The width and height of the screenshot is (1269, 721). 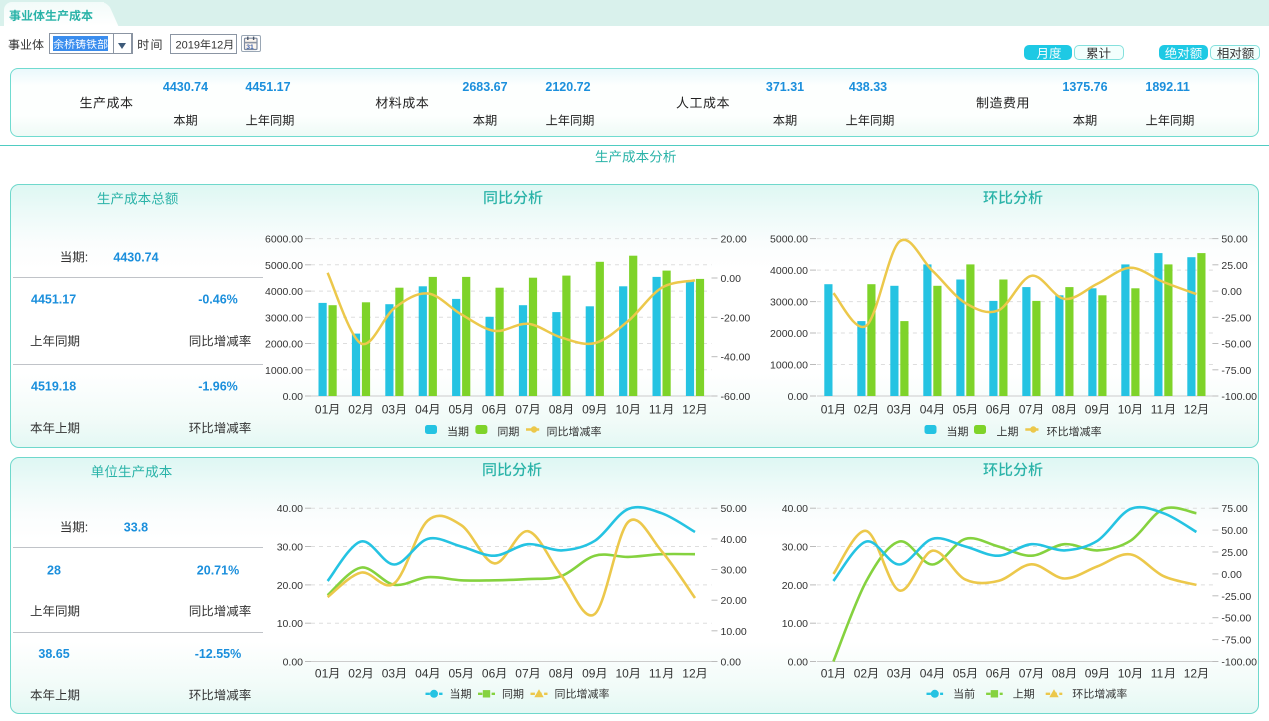 What do you see at coordinates (1234, 509) in the screenshot?
I see `svg-text: 75.00` at bounding box center [1234, 509].